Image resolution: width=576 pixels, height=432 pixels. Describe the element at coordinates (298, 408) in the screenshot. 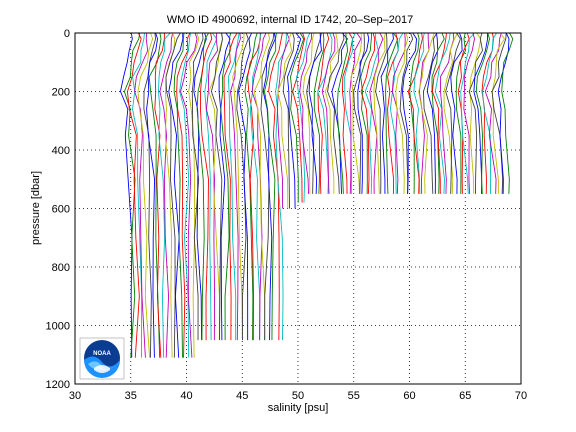

I see `x-axis-label: salinity [psu]` at that location.